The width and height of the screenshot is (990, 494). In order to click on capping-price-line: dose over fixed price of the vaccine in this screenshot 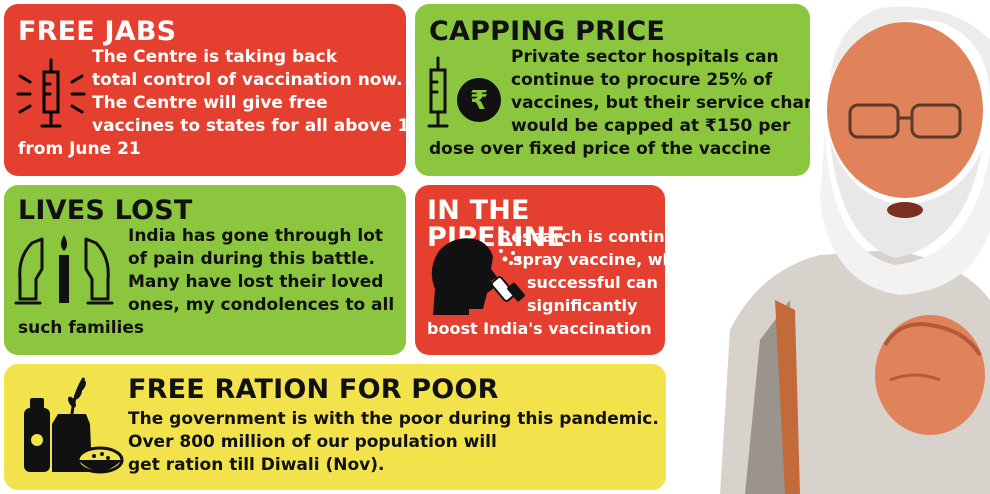, I will do `click(612, 149)`.